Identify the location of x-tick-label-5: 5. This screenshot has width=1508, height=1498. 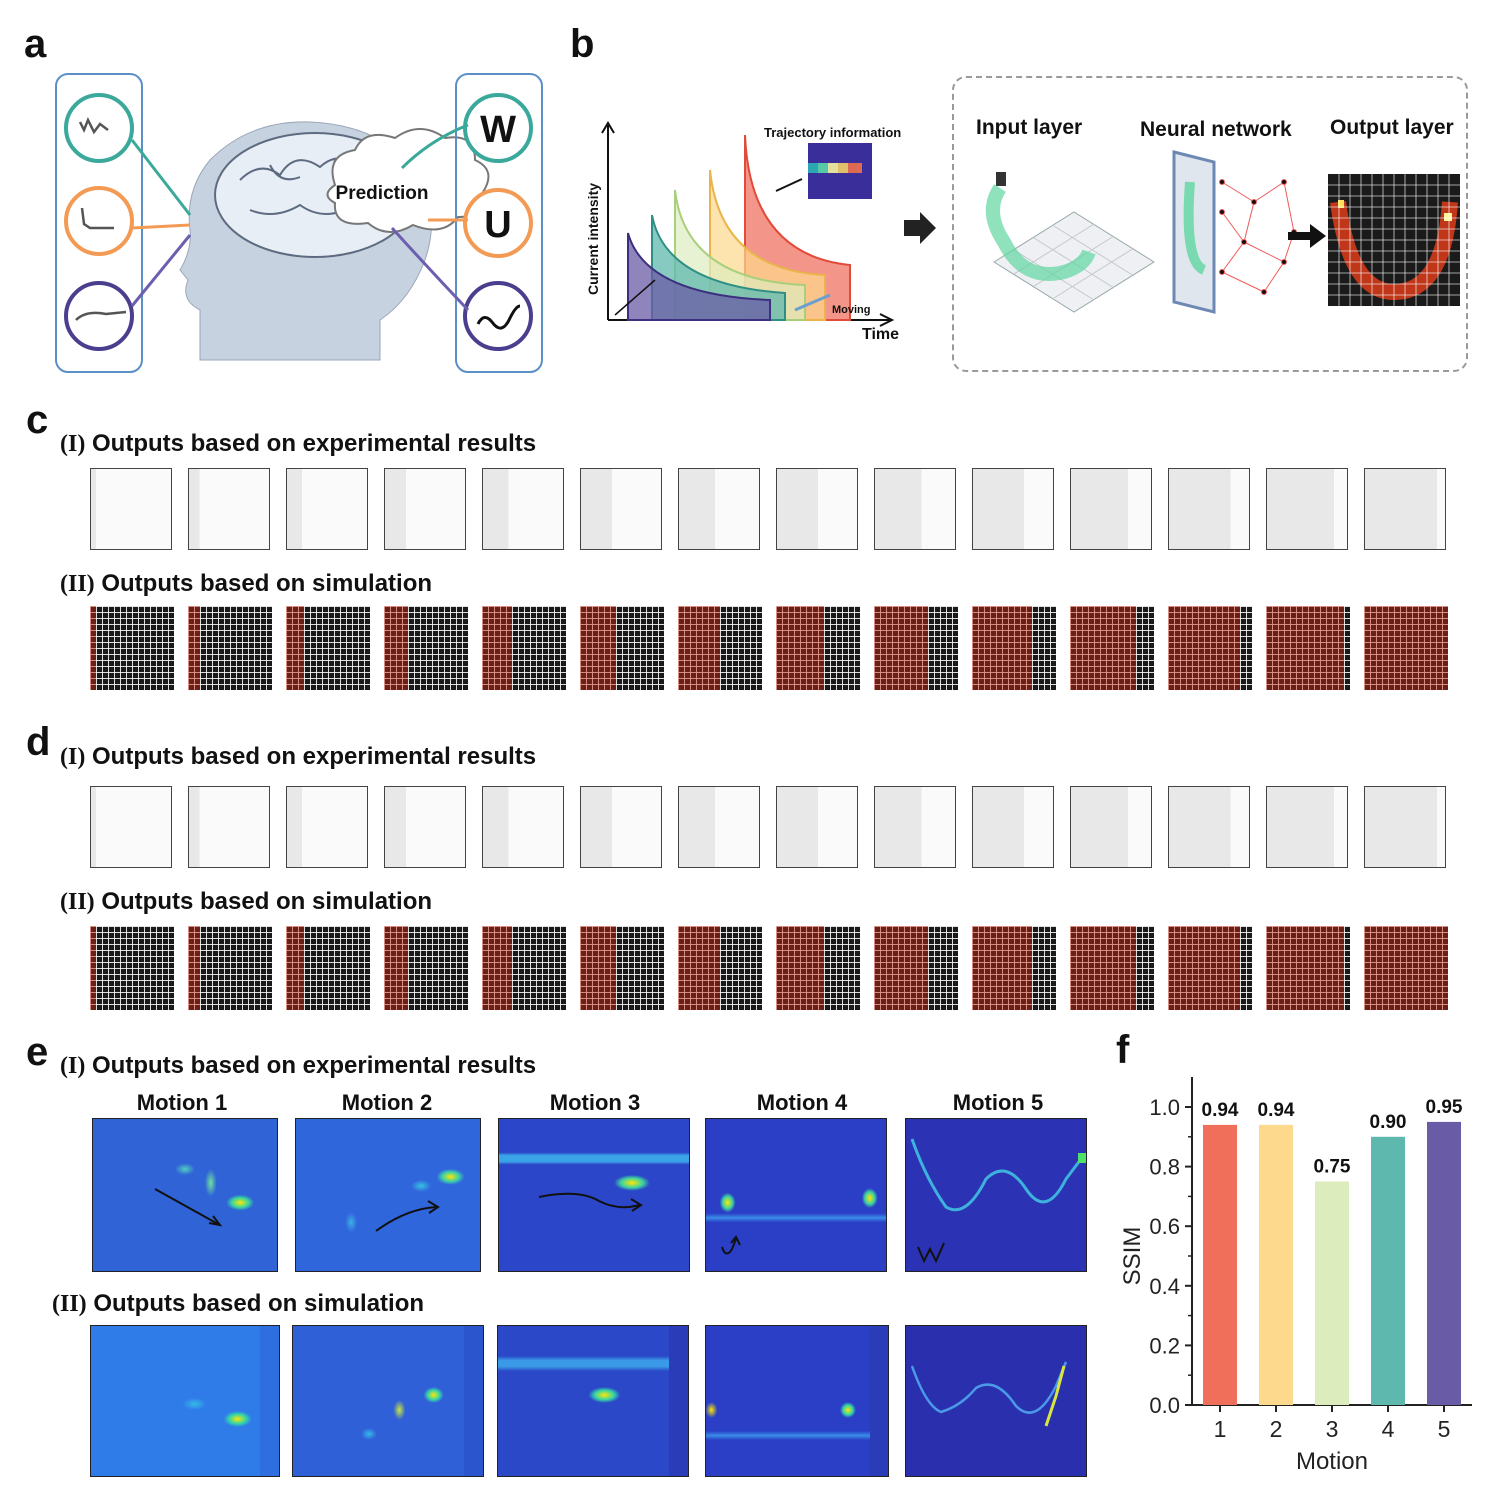
(1444, 1429).